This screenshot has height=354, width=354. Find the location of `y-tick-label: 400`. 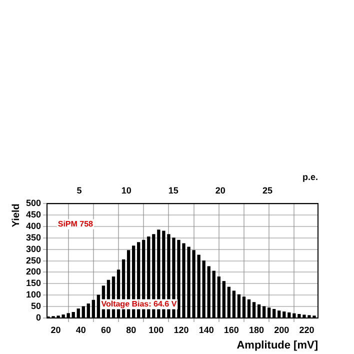

y-tick-label: 400 is located at coordinates (34, 225).